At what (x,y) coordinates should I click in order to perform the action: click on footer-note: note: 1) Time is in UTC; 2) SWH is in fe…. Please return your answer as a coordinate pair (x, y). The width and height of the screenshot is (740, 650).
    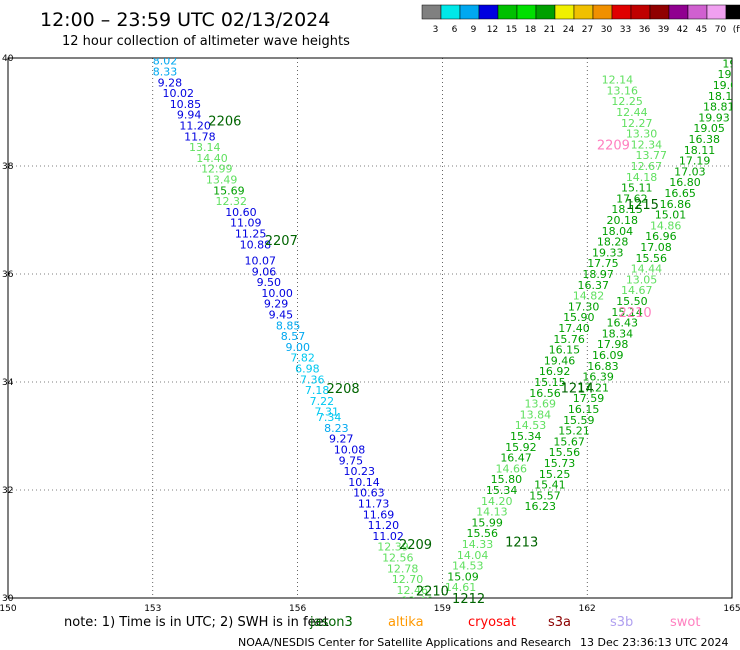
    Looking at the image, I should click on (196, 622).